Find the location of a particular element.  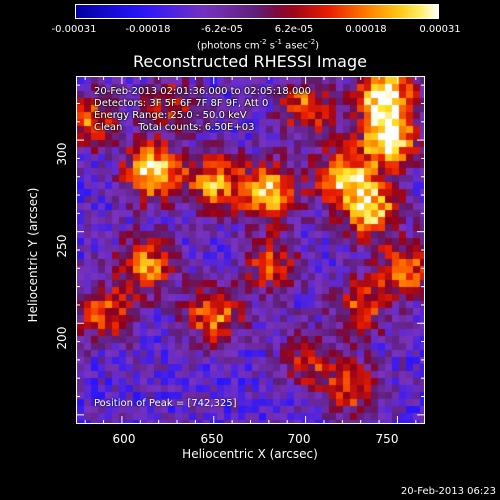

colorbar-tick-label: -0.00018 is located at coordinates (148, 29).